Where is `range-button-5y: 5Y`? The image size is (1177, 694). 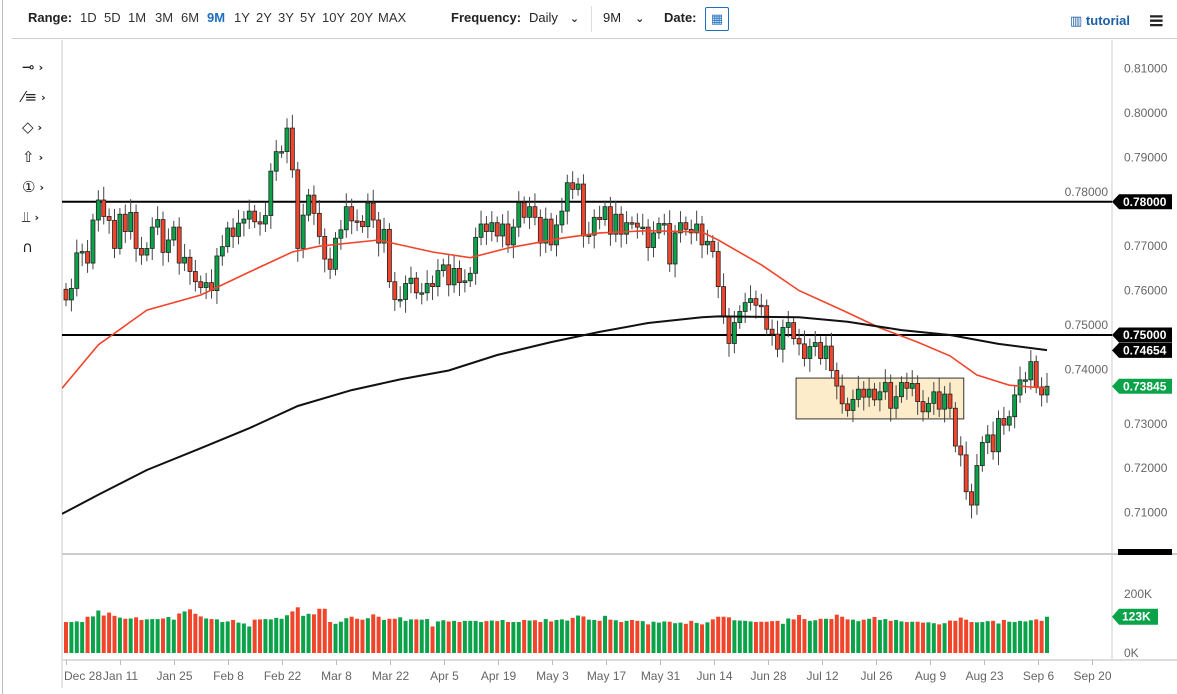 range-button-5y: 5Y is located at coordinates (308, 17).